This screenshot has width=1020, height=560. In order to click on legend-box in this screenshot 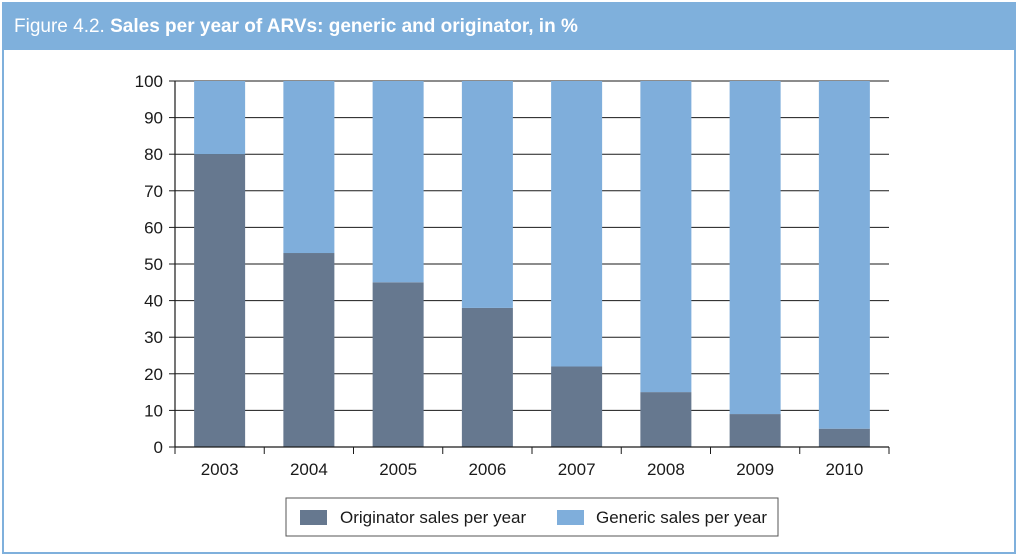, I will do `click(532, 517)`.